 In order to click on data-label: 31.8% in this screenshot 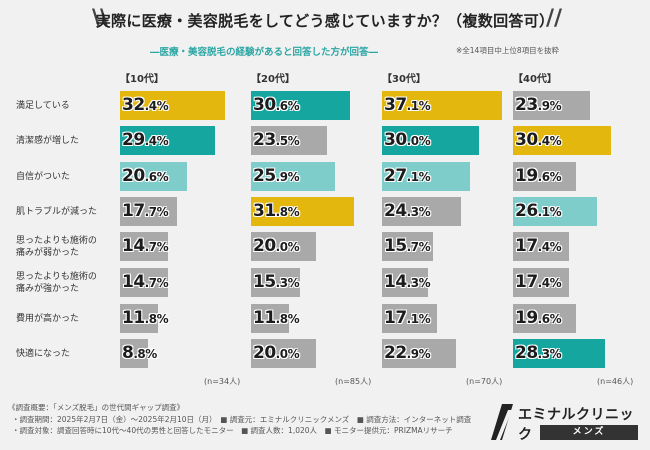, I will do `click(276, 211)`.